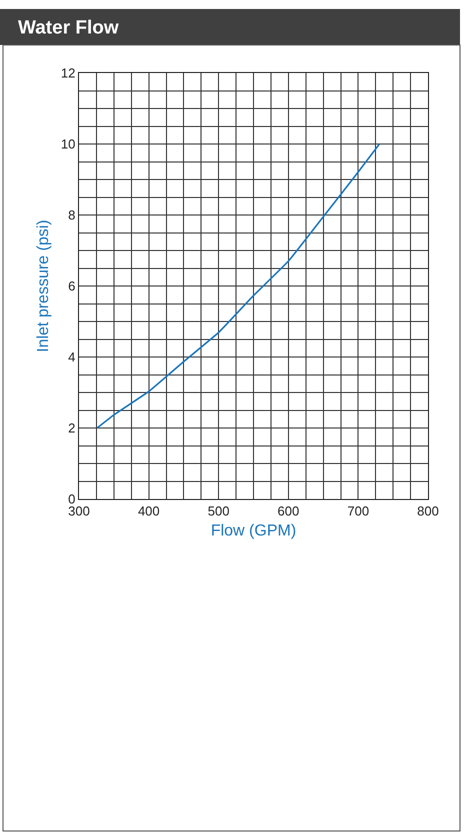 This screenshot has width=464, height=833. I want to click on y-tick-label: 6, so click(72, 286).